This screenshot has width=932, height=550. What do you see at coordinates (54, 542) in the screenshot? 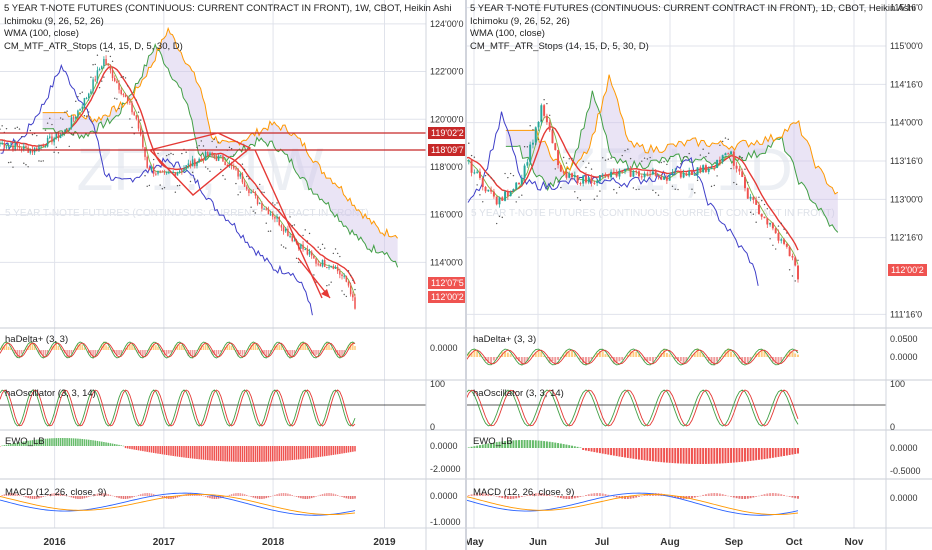
I see `l-time-tick: 2016` at bounding box center [54, 542].